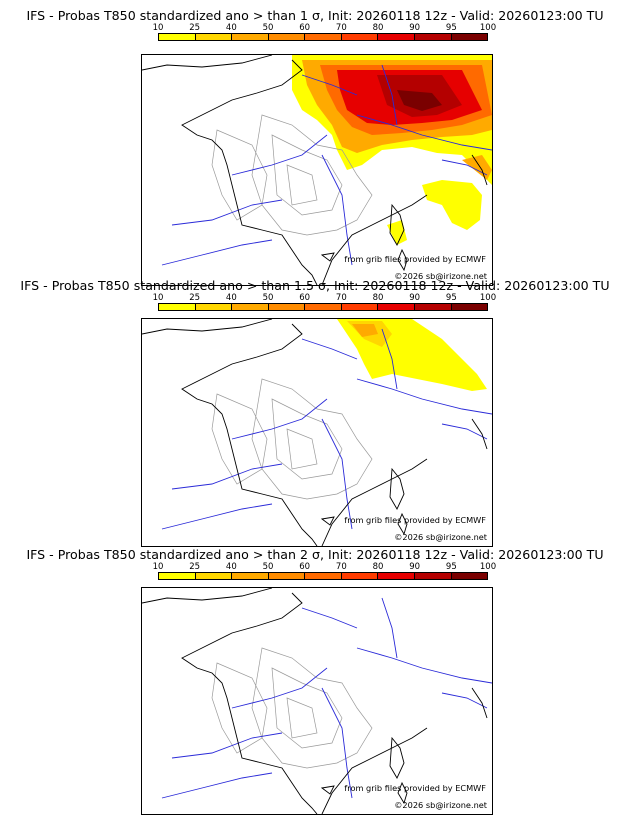 The width and height of the screenshot is (630, 828). Describe the element at coordinates (419, 100) in the screenshot. I see `prob-darkred` at that location.